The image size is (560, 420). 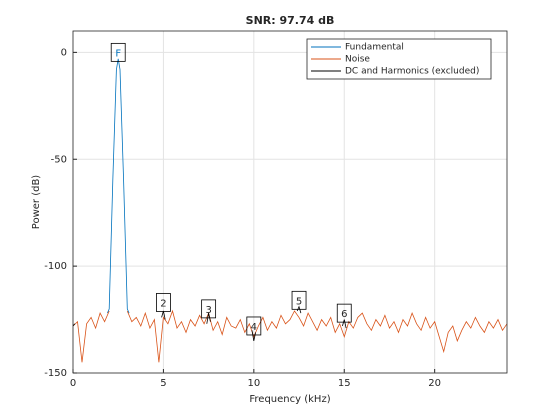 What do you see at coordinates (59, 159) in the screenshot?
I see `y-tick-label: -50` at bounding box center [59, 159].